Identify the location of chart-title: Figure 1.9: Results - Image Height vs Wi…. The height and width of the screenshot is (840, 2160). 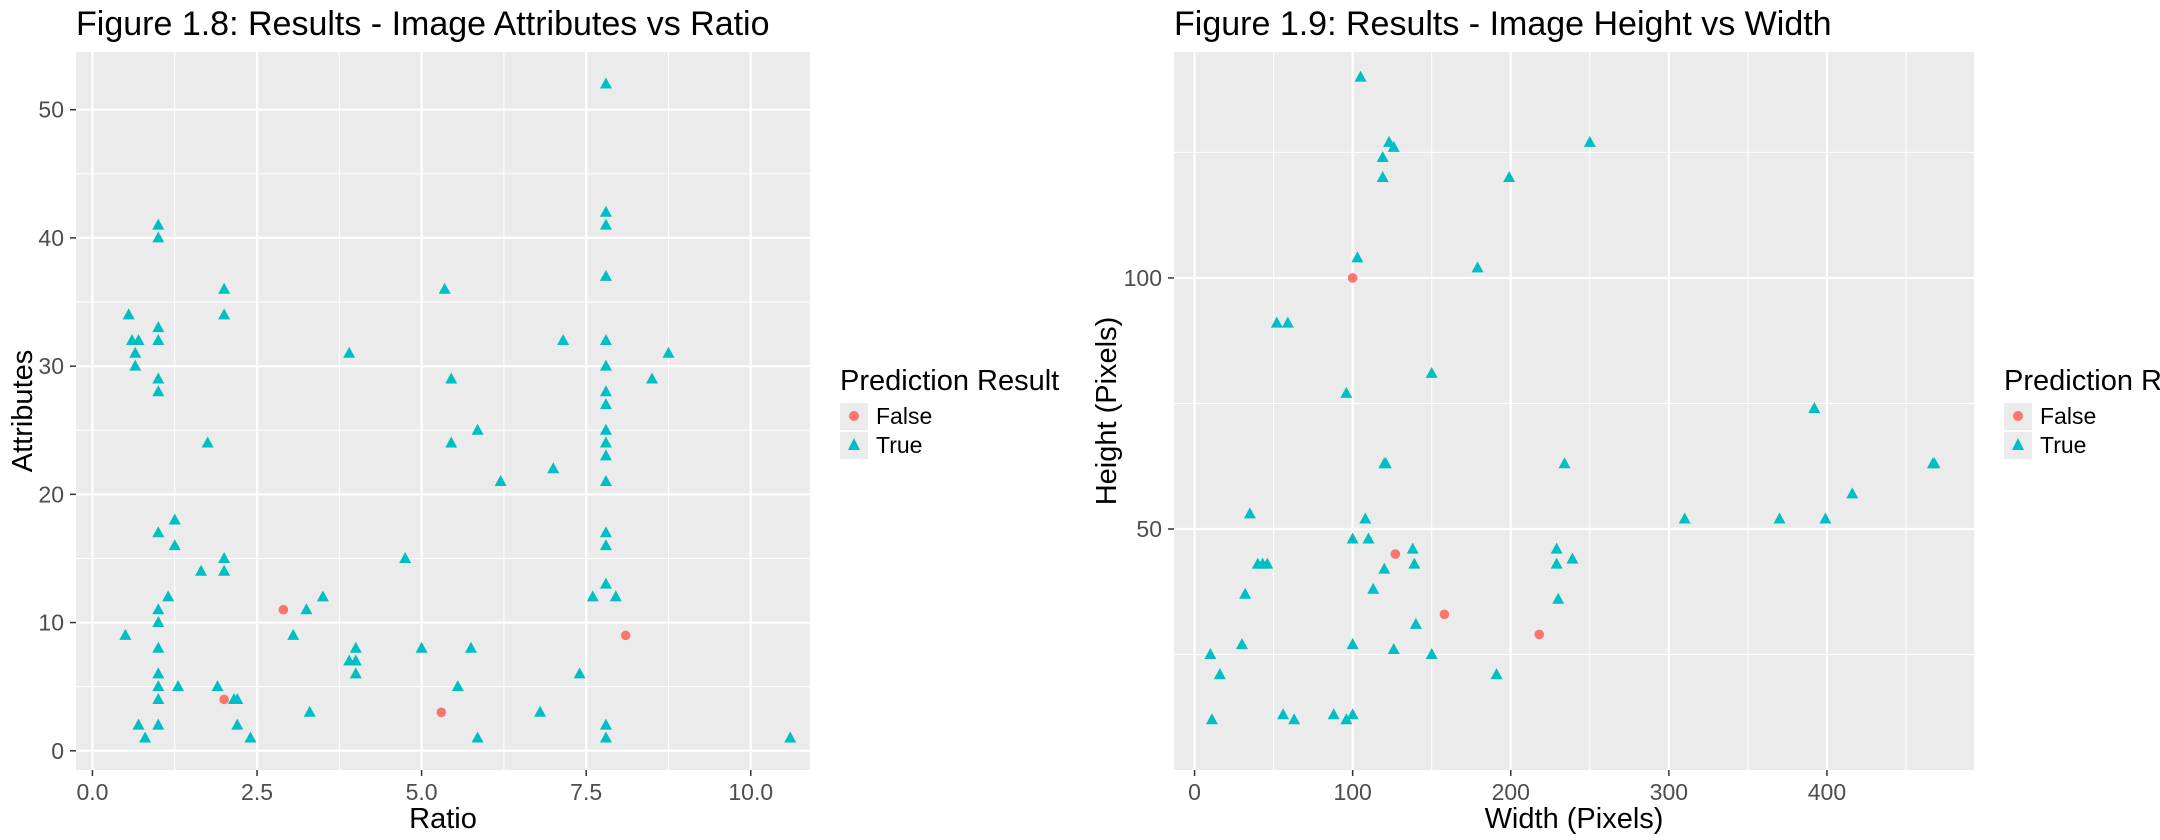
(1503, 24).